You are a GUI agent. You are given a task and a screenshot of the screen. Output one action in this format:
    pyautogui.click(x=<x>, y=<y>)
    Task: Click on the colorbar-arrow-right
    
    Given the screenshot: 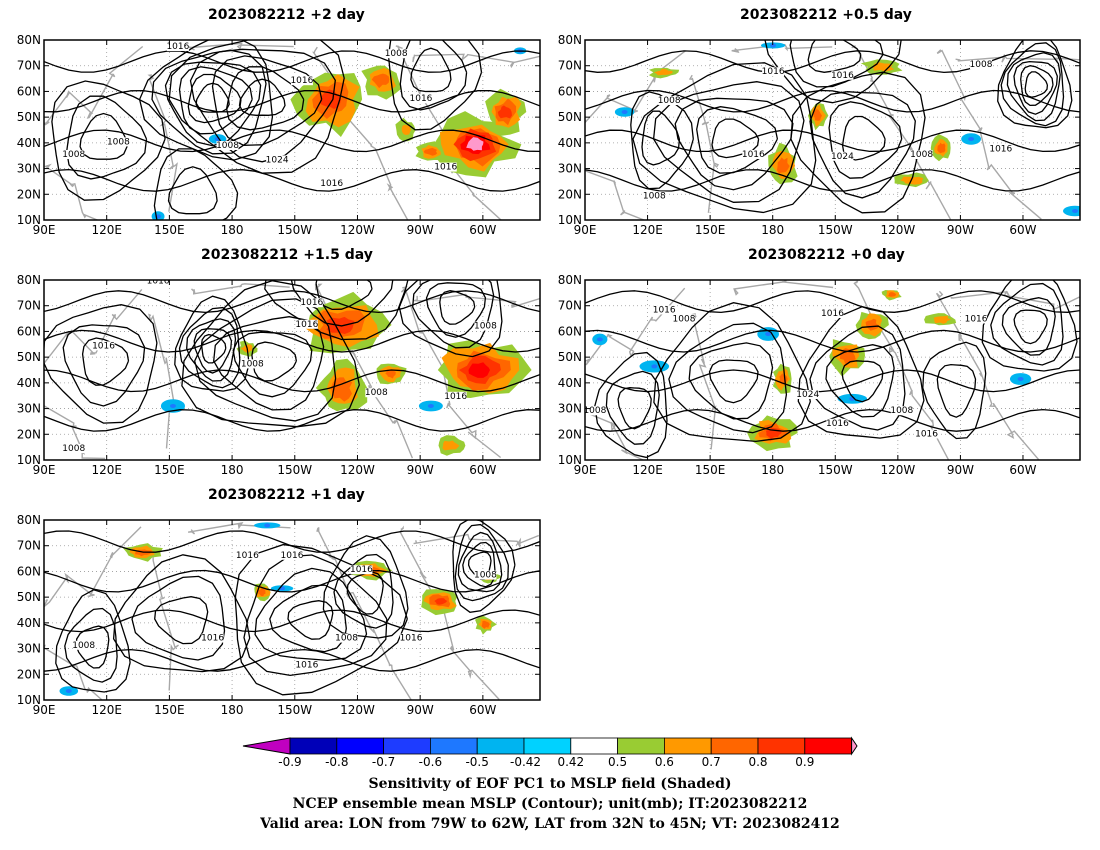 What is the action you would take?
    pyautogui.click(x=854, y=746)
    